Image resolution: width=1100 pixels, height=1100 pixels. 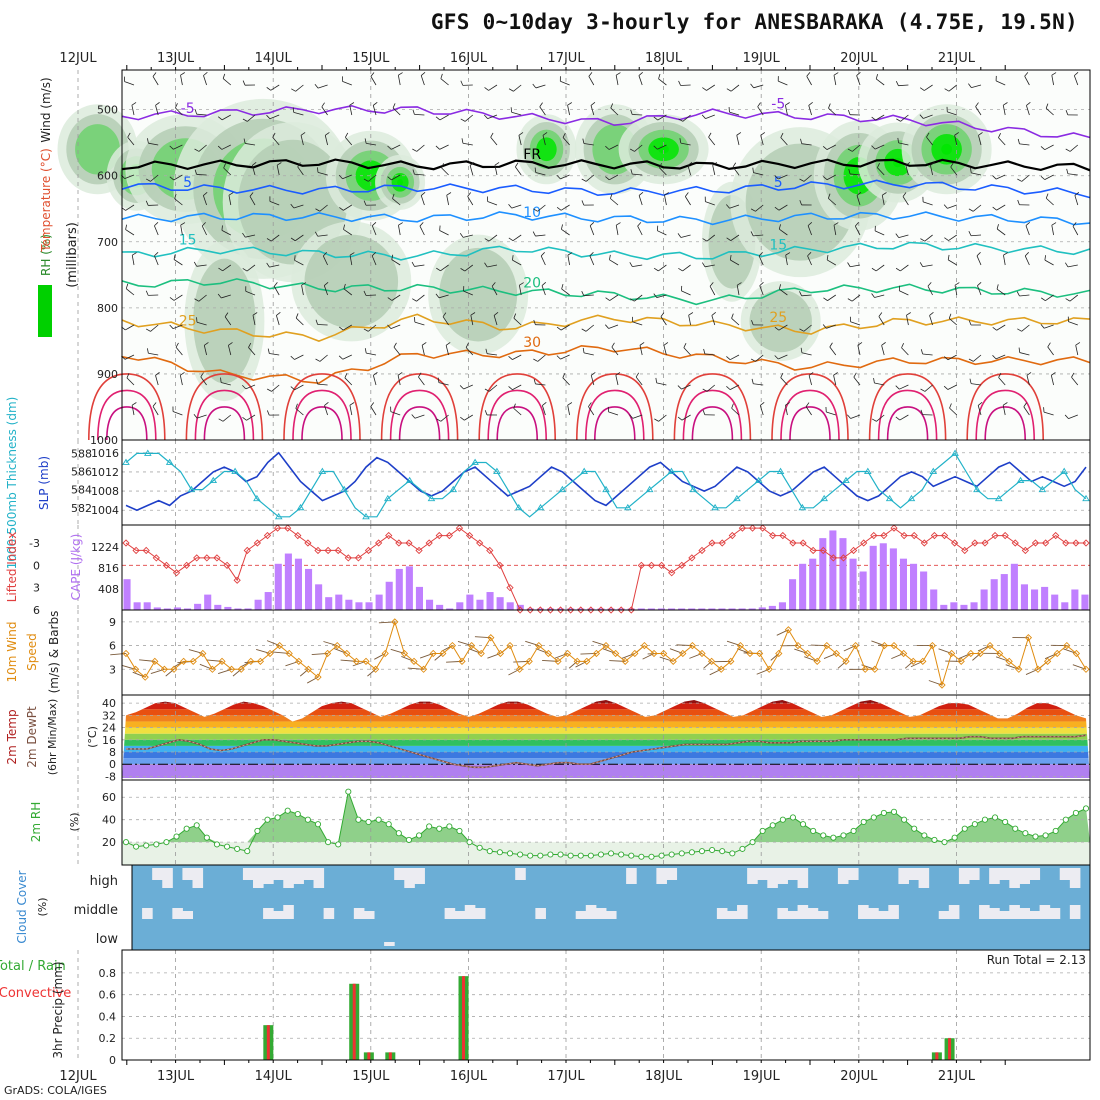 What do you see at coordinates (109, 797) in the screenshot?
I see `rh-tick: 60` at bounding box center [109, 797].